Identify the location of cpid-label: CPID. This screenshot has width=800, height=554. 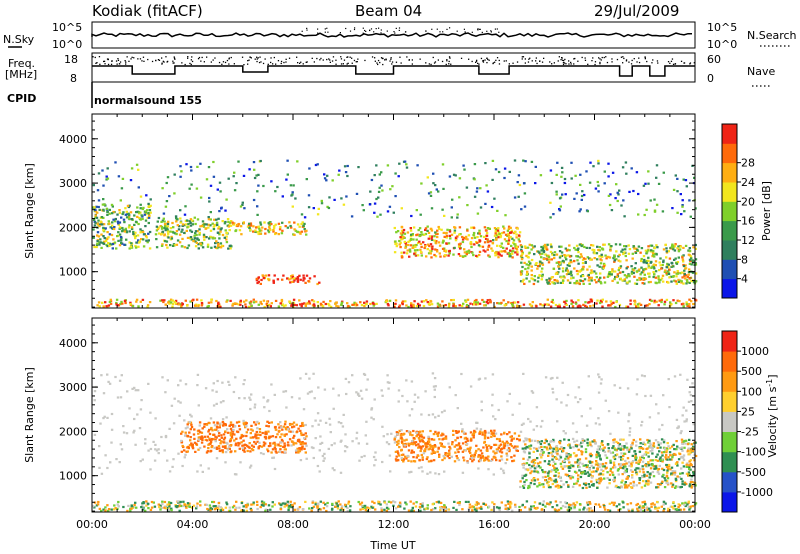
(21, 98).